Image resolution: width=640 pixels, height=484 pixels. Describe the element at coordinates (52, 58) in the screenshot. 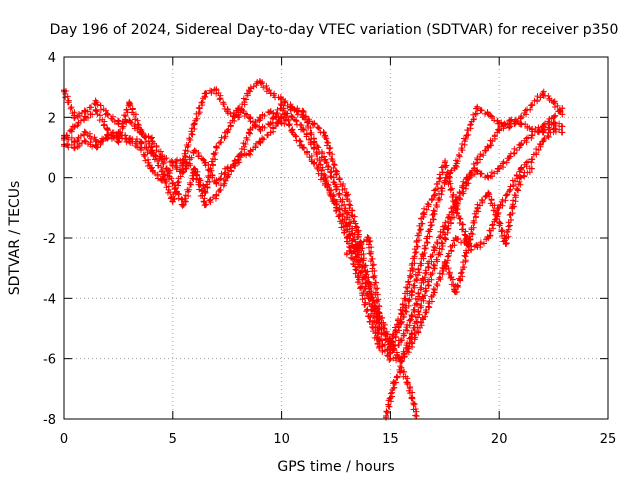

I see `y-tick-label: 4` at that location.